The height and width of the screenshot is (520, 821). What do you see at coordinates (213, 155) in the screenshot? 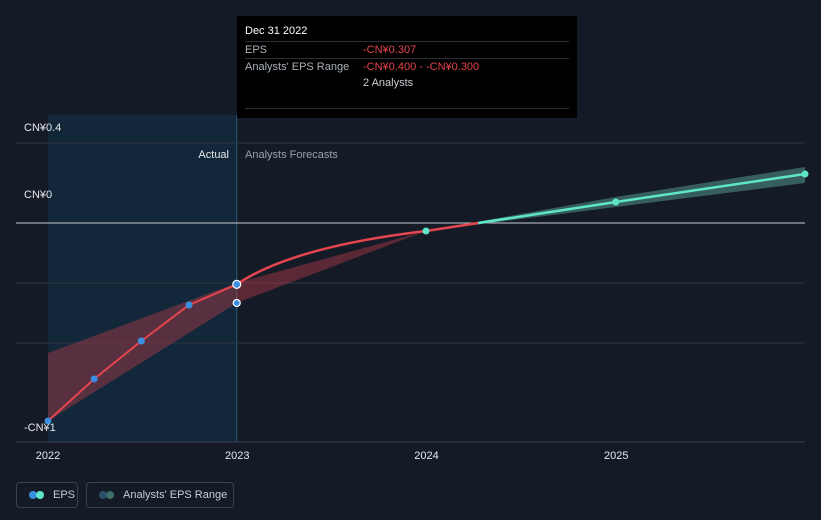
I see `actual-label: Actual` at bounding box center [213, 155].